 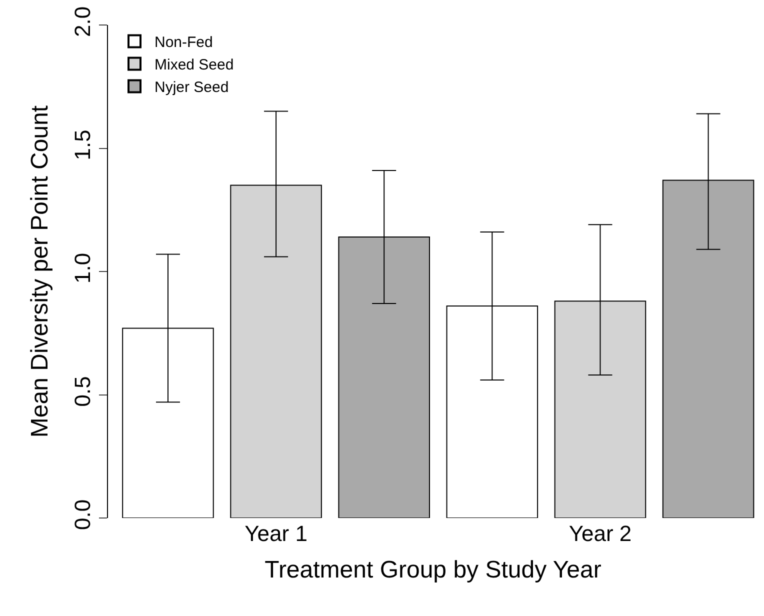 I want to click on y-axis-title: Mean Diversity per Point Count, so click(x=40, y=271).